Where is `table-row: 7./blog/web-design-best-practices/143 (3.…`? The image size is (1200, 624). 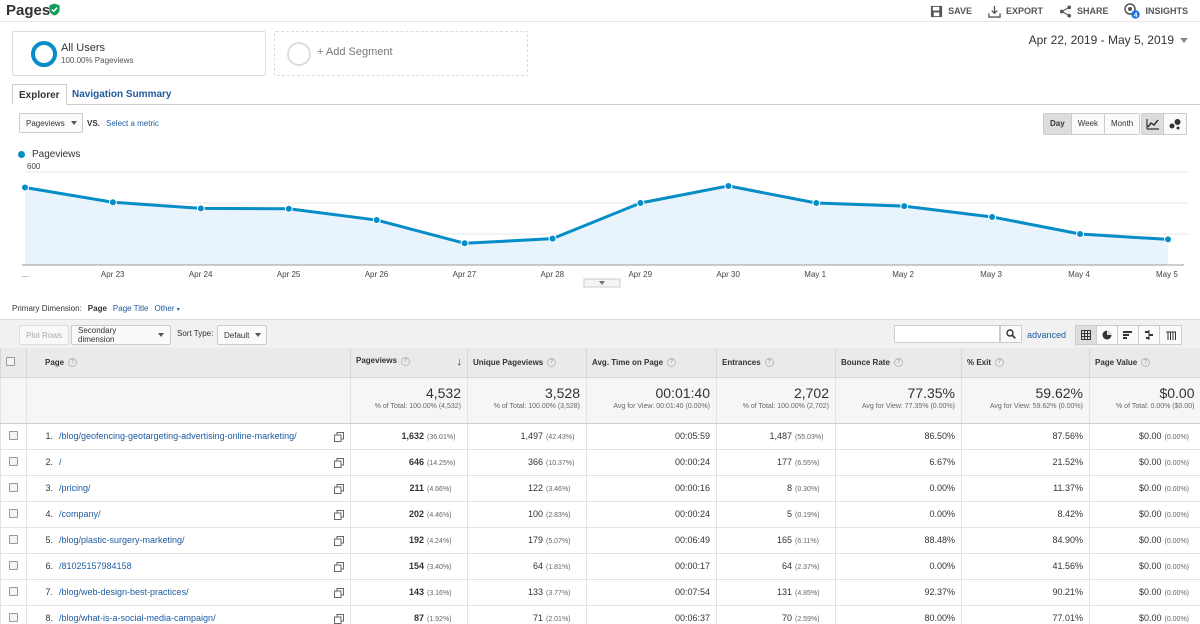 table-row: 7./blog/web-design-best-practices/143 (3.… is located at coordinates (600, 592).